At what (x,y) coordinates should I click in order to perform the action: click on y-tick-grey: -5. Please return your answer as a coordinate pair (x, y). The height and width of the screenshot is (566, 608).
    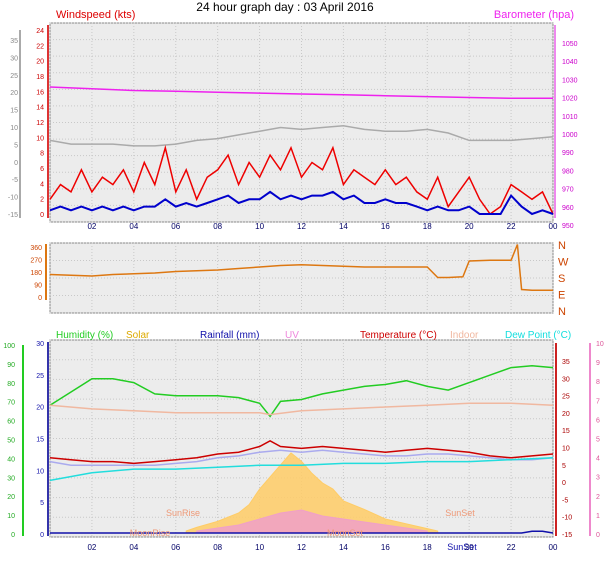
    Looking at the image, I should click on (15, 180).